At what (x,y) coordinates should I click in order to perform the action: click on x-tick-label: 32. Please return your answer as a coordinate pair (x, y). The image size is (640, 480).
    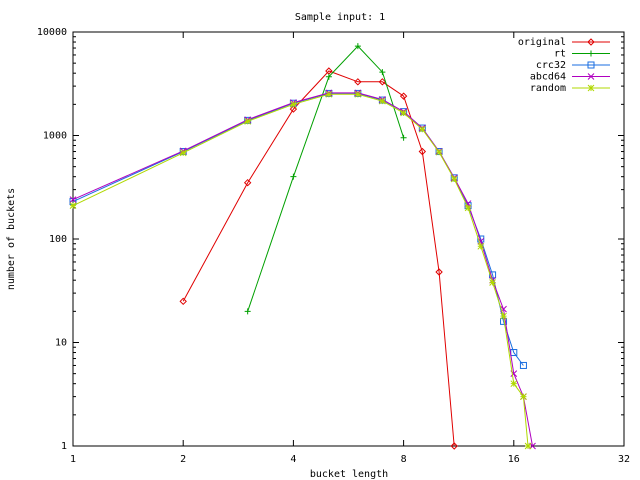
    Looking at the image, I should click on (624, 459).